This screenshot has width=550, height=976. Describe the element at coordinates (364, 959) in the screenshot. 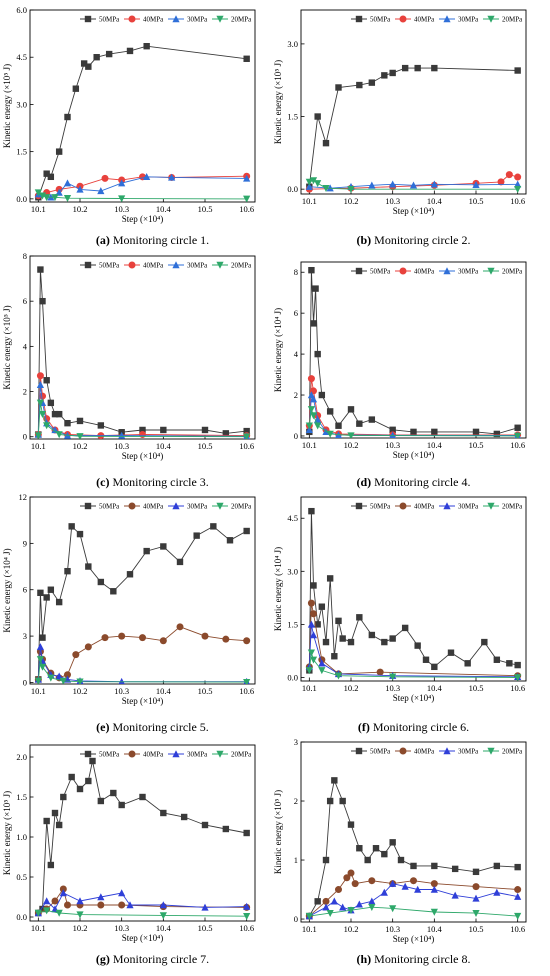

I see `panel-letter: (h)` at that location.